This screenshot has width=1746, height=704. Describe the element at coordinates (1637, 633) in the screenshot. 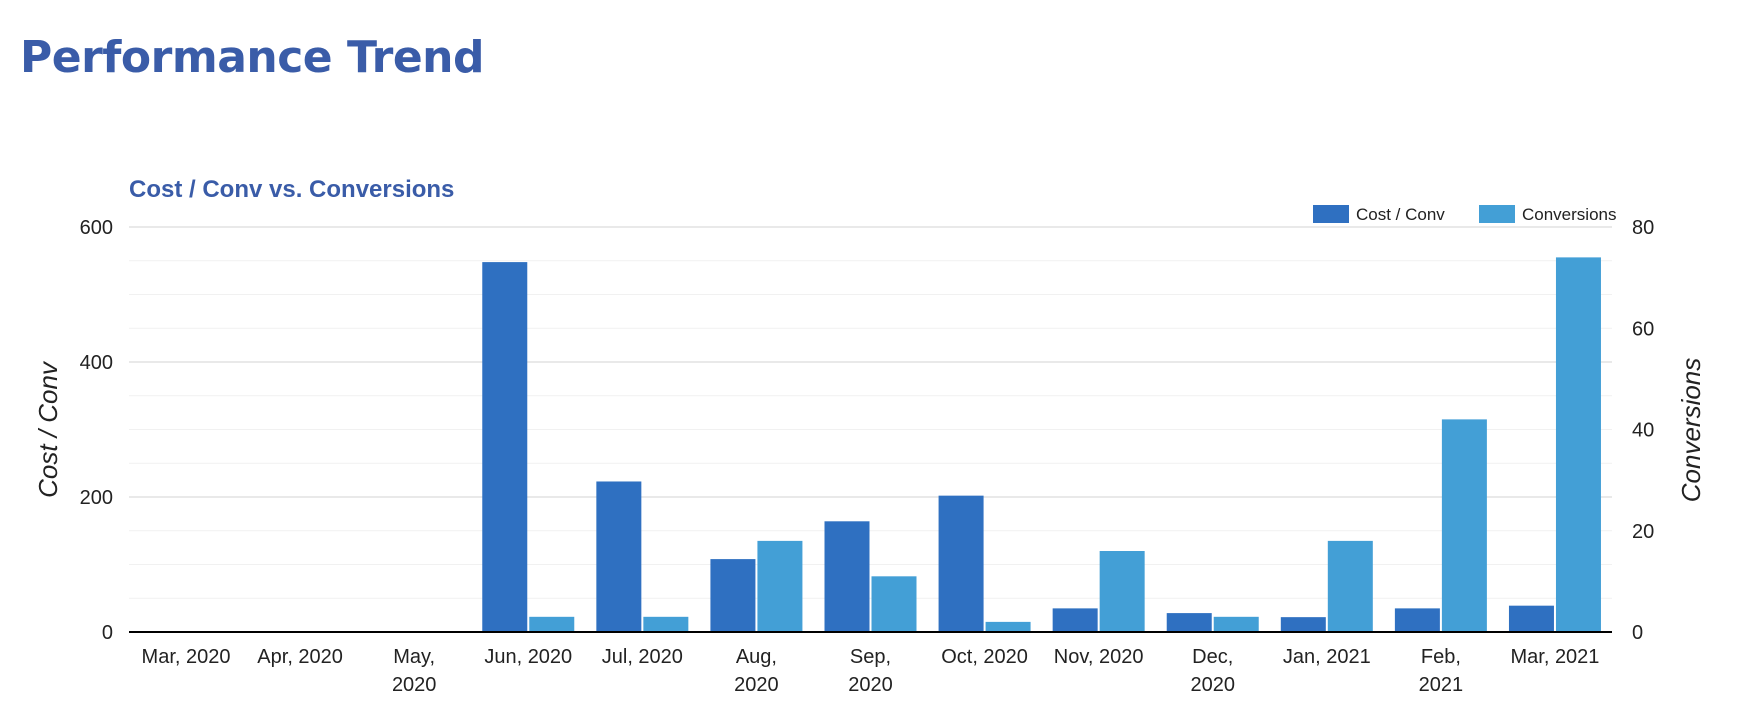

I see `right-axis-tick-label: 0` at that location.